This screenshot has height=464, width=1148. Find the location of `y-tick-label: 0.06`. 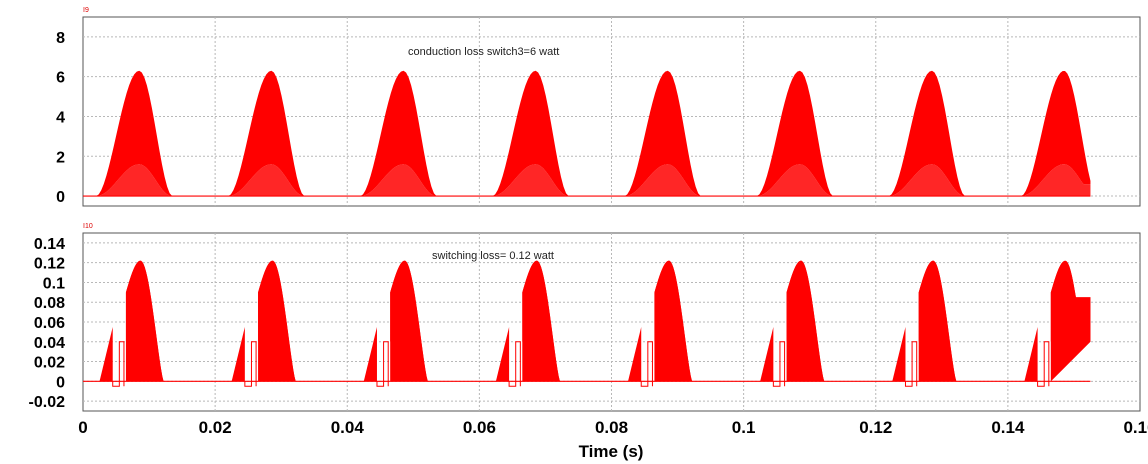

y-tick-label: 0.06 is located at coordinates (49, 323).